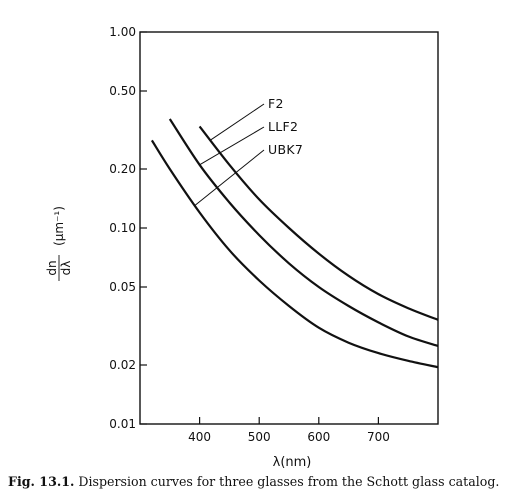 This screenshot has height=500, width=506. I want to click on annotation-label-llf2: LLF2, so click(283, 126).